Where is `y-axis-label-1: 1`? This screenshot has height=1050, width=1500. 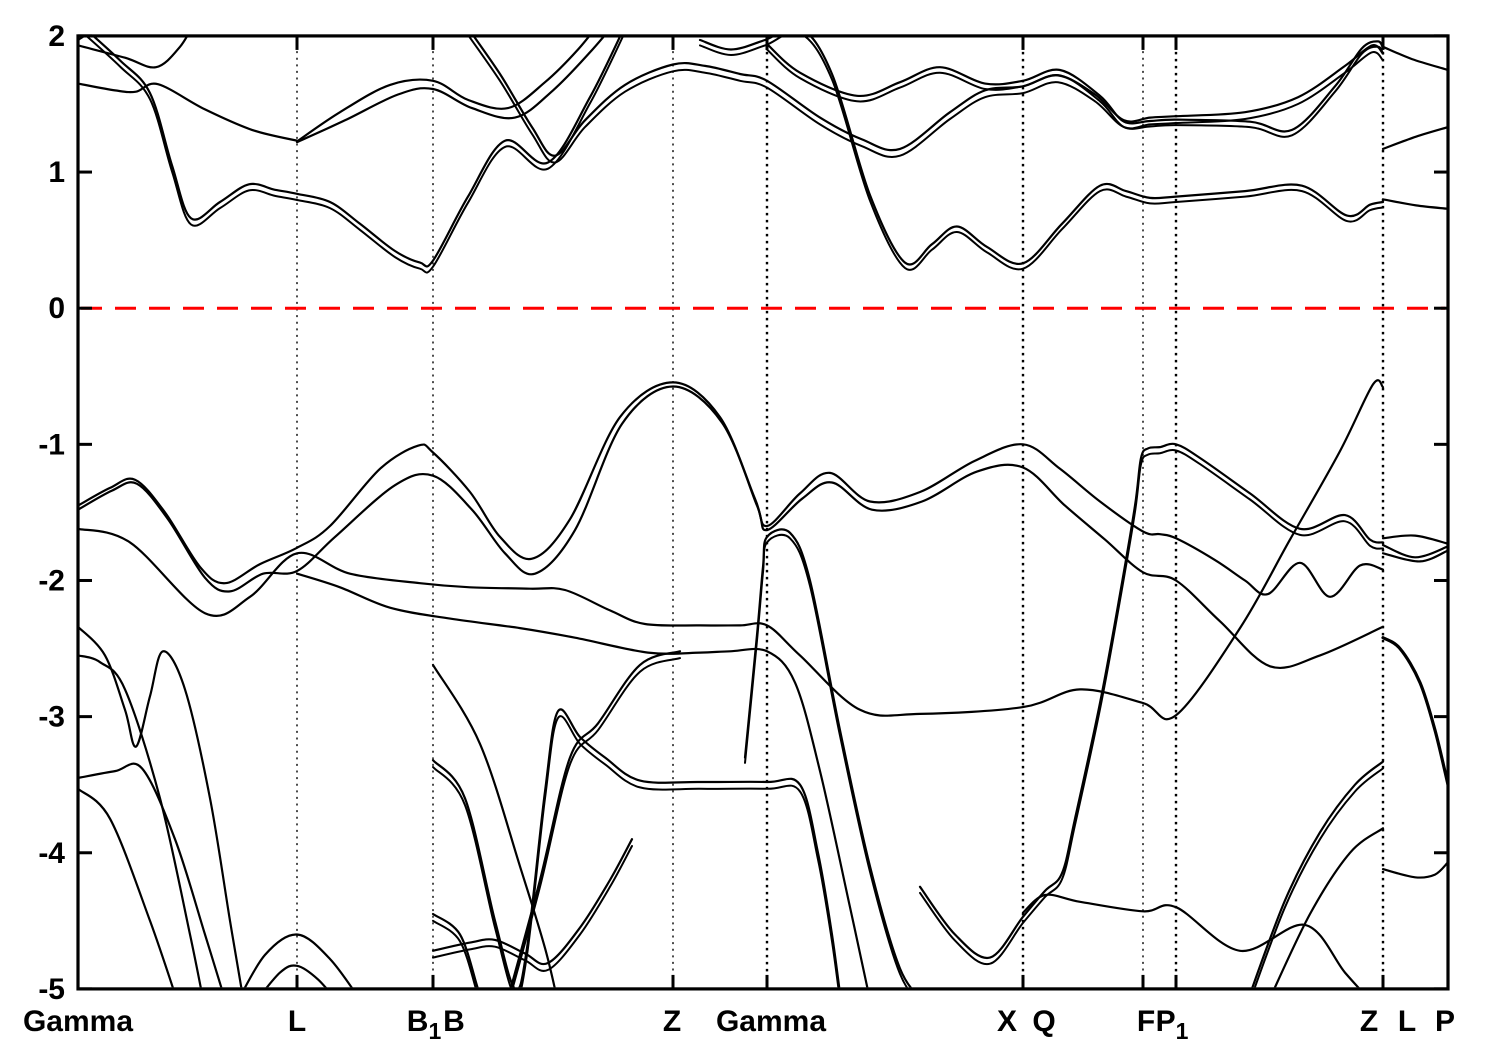
y-axis-label-1: 1 is located at coordinates (56, 172).